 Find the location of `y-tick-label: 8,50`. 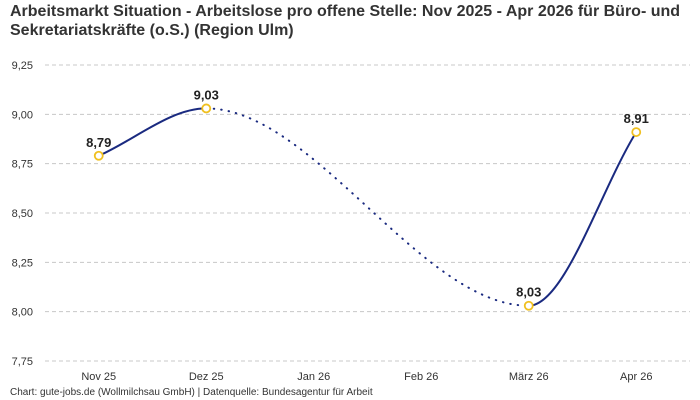

y-tick-label: 8,50 is located at coordinates (22, 214).